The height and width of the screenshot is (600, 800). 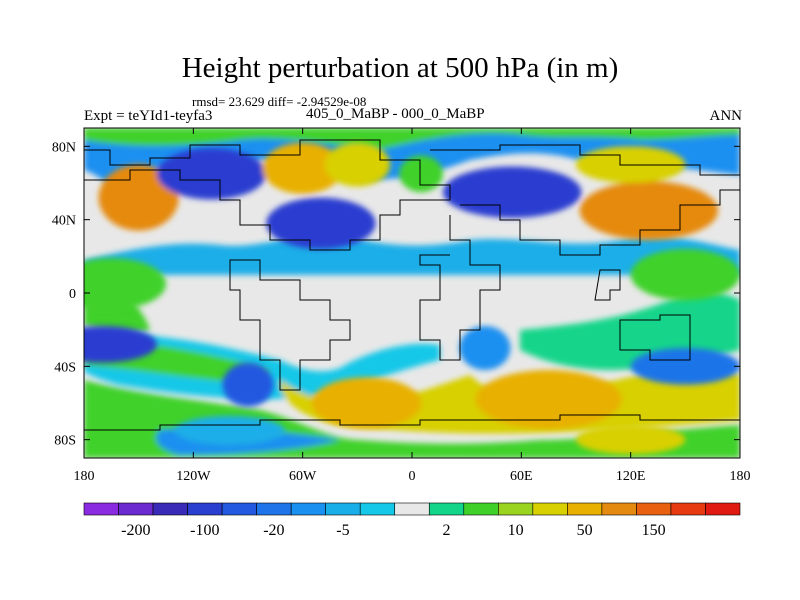 What do you see at coordinates (135, 530) in the screenshot?
I see `colorbar-label: -200` at bounding box center [135, 530].